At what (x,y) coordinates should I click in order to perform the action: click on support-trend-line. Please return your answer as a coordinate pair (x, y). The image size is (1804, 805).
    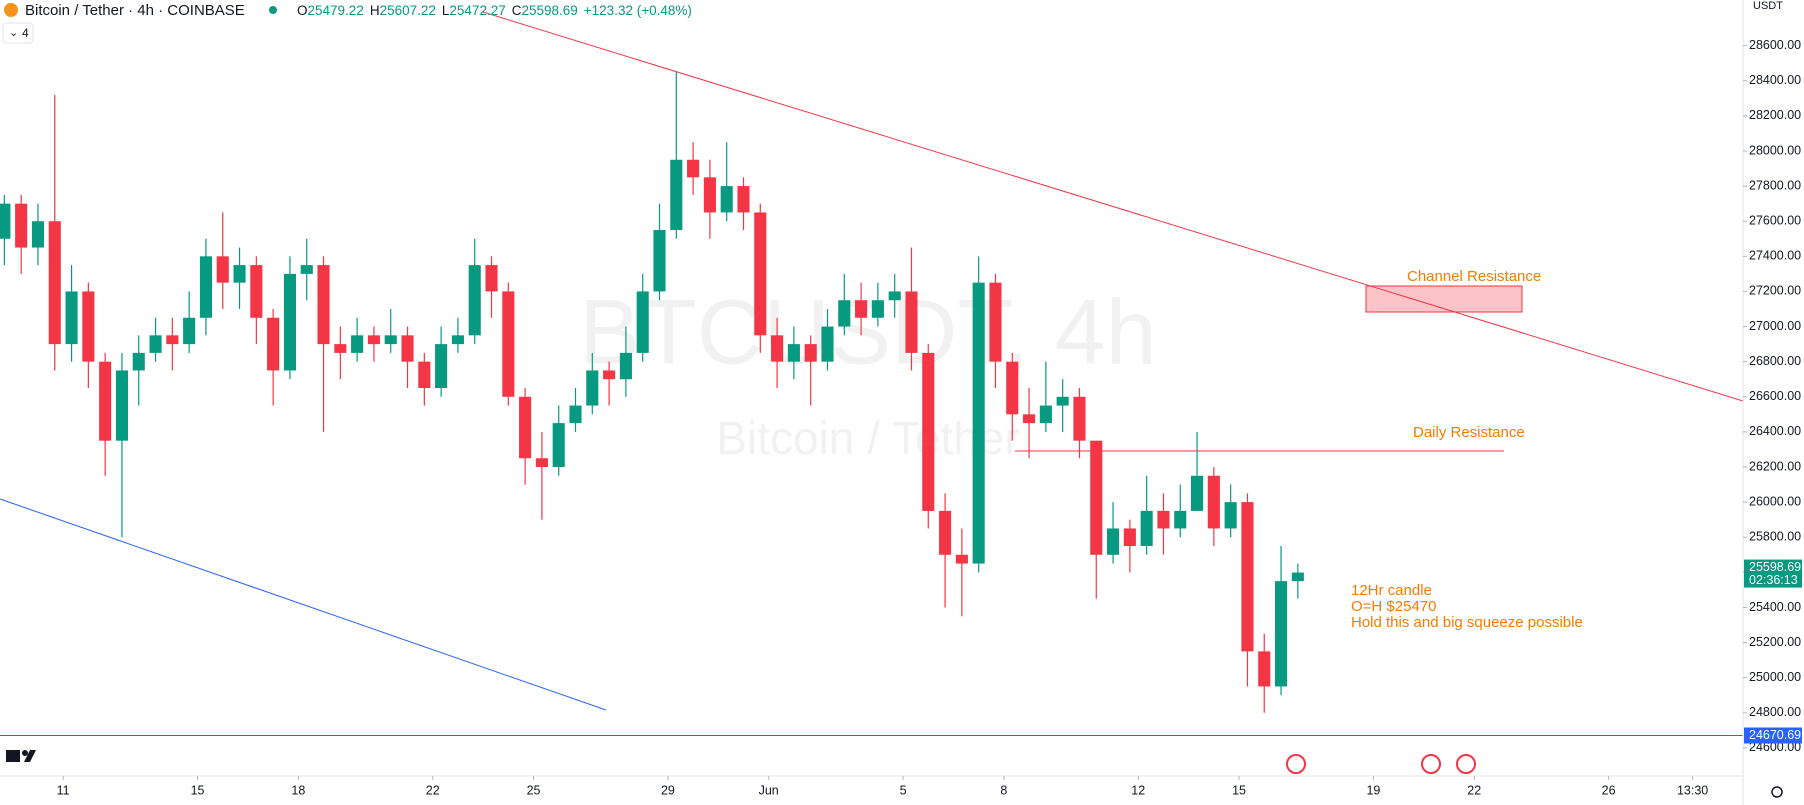
    Looking at the image, I should click on (303, 604).